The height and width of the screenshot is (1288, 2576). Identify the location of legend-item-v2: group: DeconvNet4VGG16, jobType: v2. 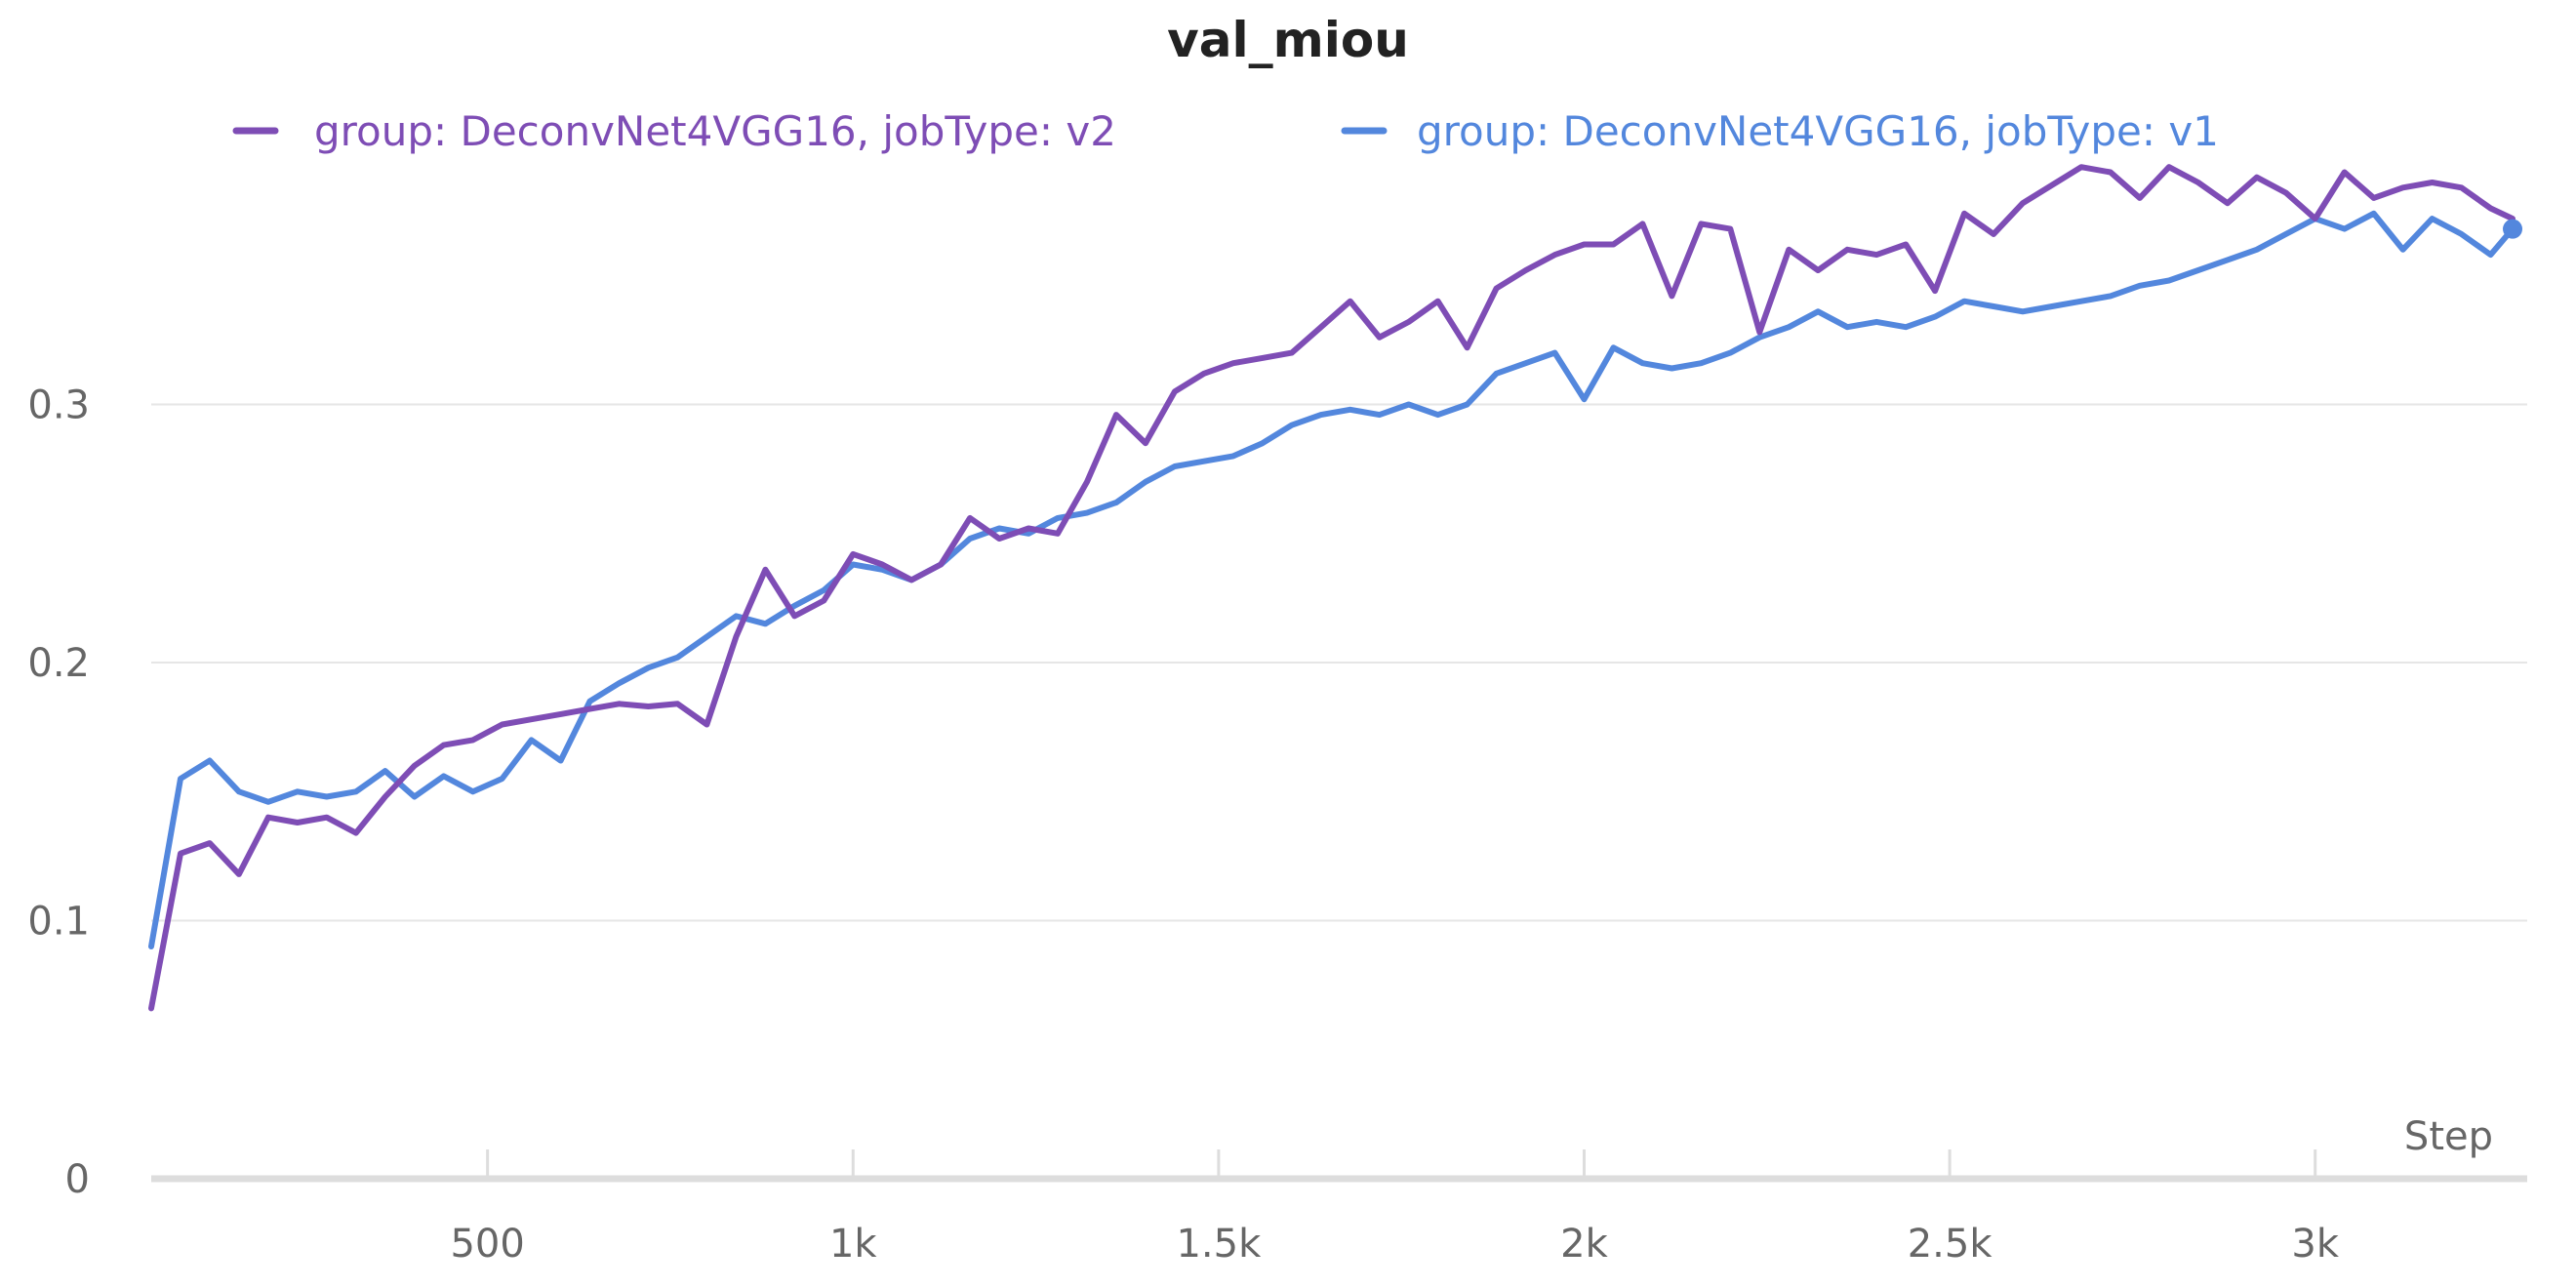
(674, 131).